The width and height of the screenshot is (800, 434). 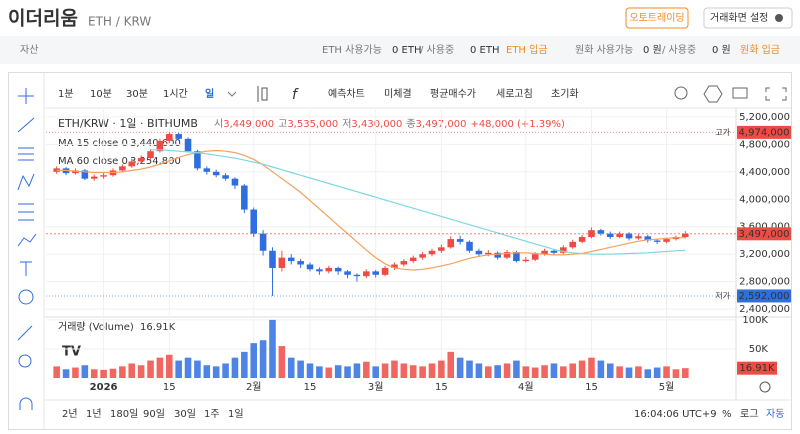 I want to click on toolbar-icons, so click(x=730, y=94).